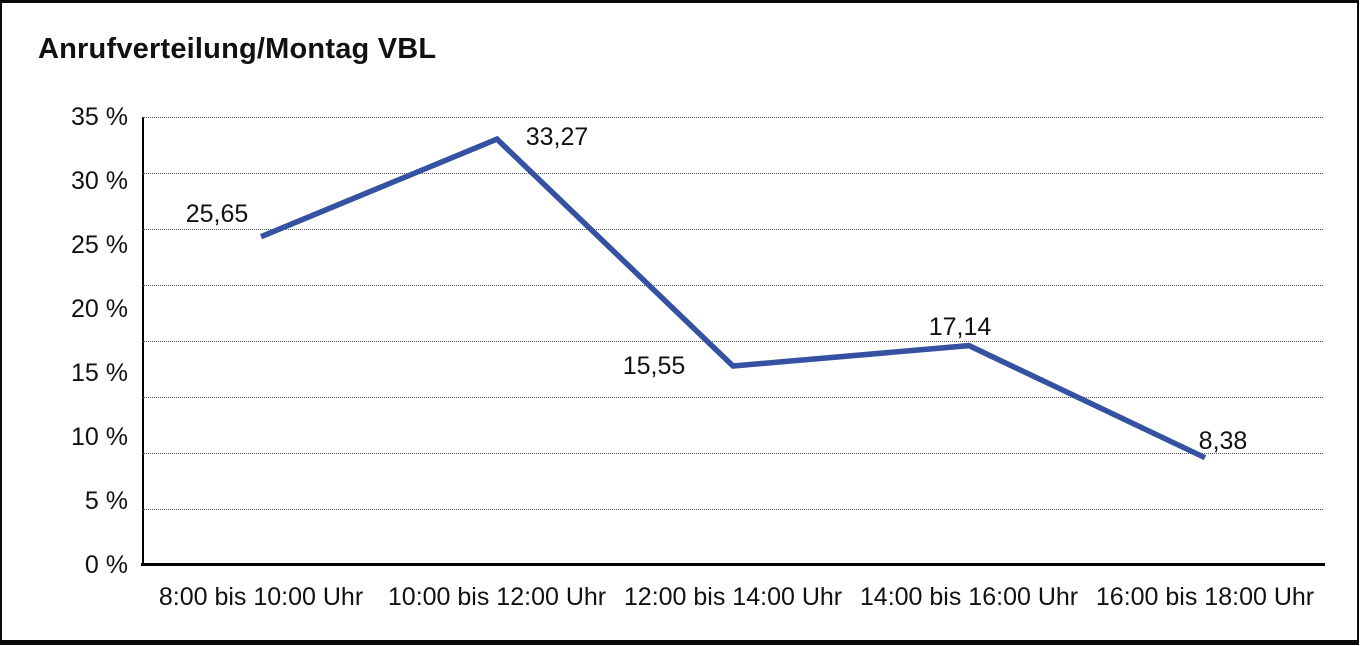 This screenshot has height=646, width=1363. I want to click on y-axis-tick-label: 5 %, so click(106, 501).